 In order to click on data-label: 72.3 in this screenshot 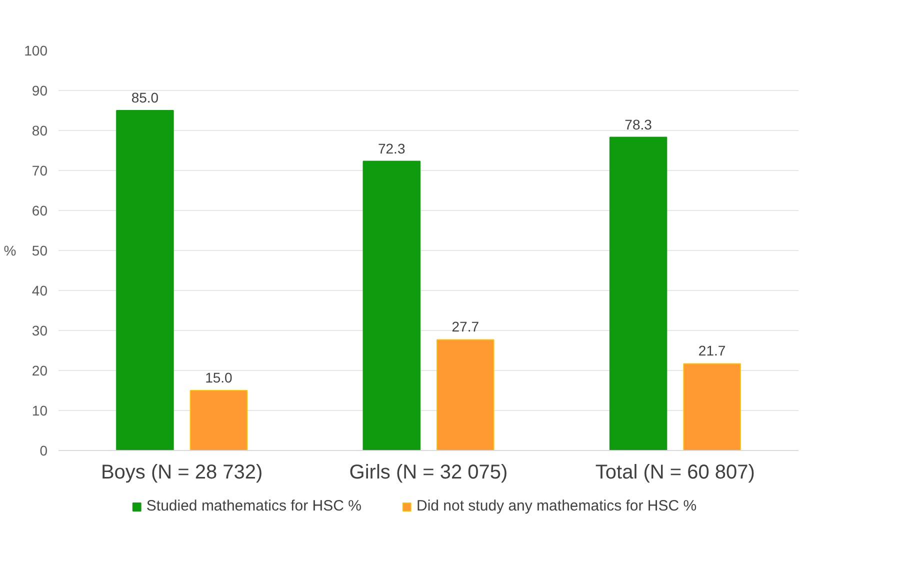, I will do `click(392, 148)`.